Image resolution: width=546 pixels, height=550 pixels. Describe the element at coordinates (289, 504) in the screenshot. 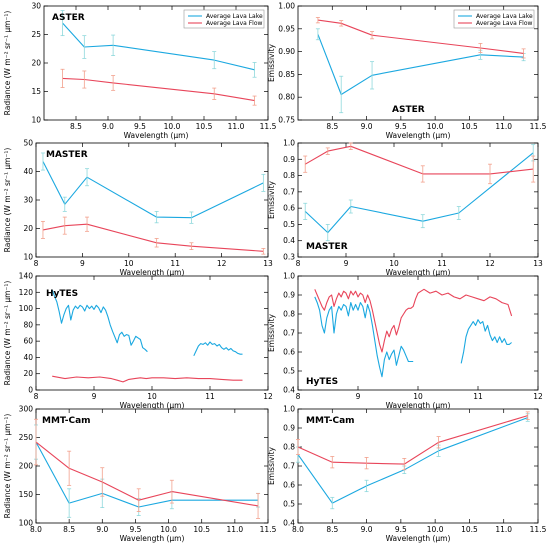

I see `y-tick-label: 0.5` at that location.